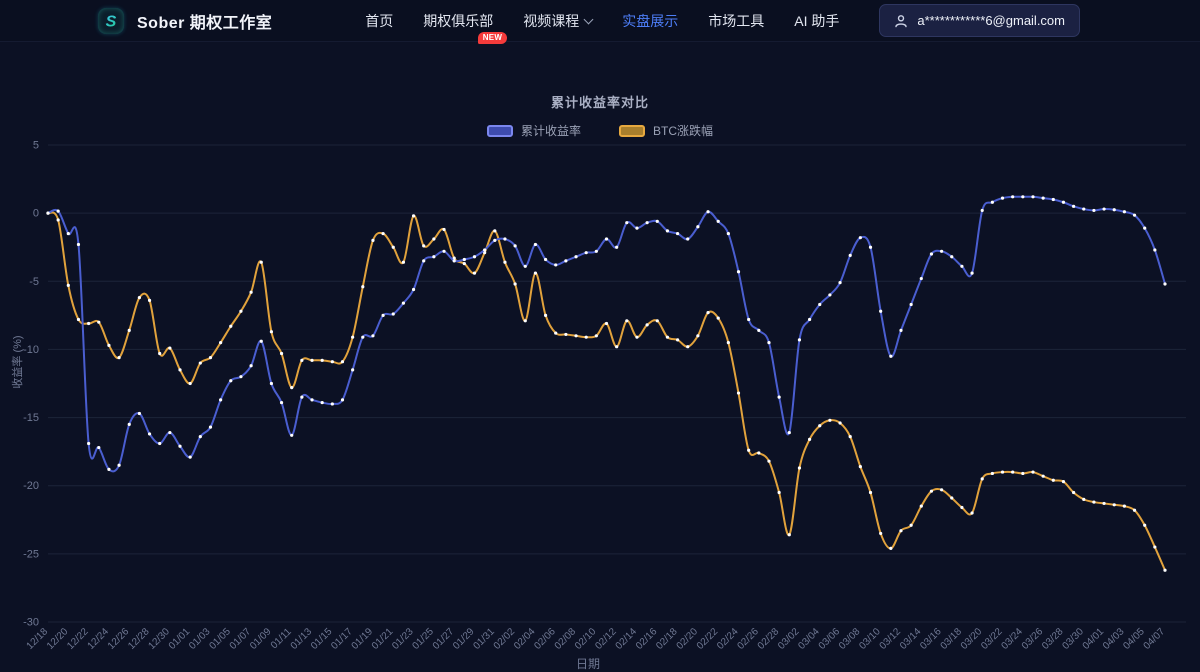 The height and width of the screenshot is (672, 1200). I want to click on nav-item-home: 首页, so click(379, 21).